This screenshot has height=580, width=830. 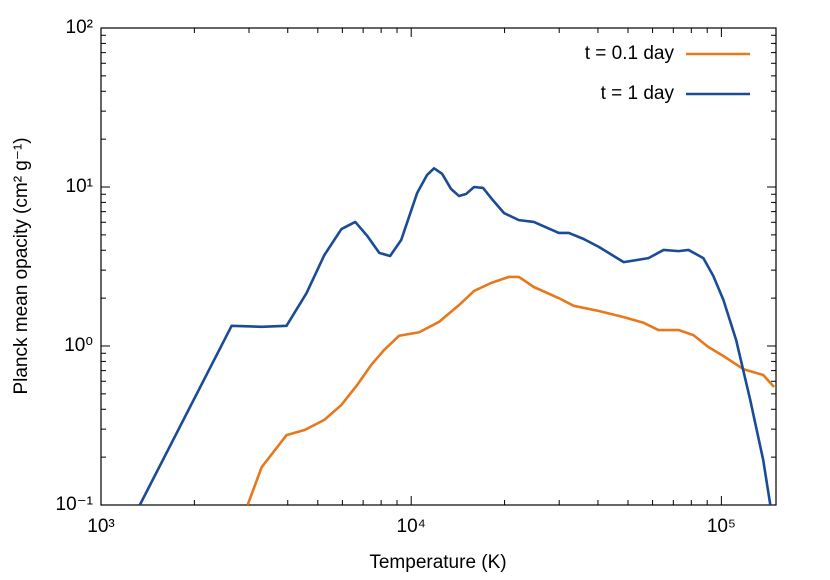 What do you see at coordinates (411, 526) in the screenshot?
I see `x-tick-label: 10⁴` at bounding box center [411, 526].